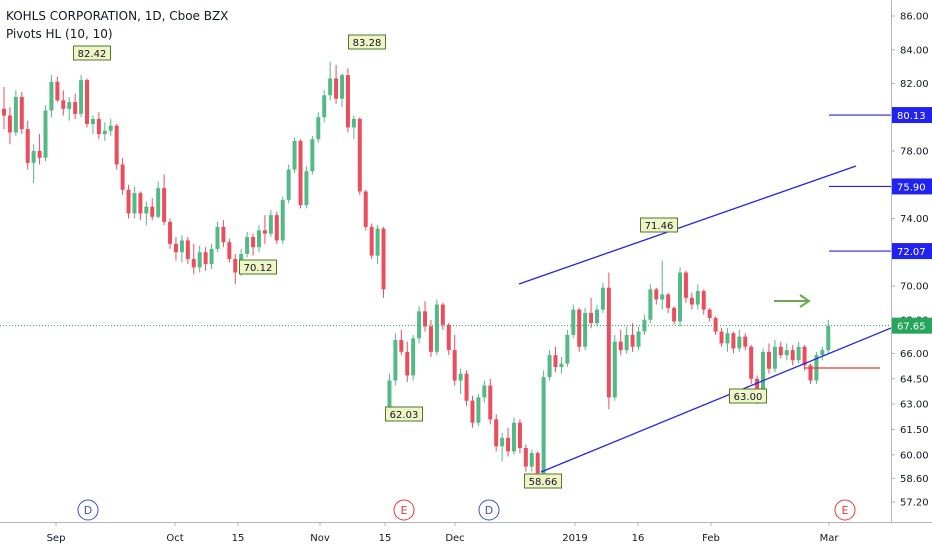 The width and height of the screenshot is (932, 550). What do you see at coordinates (404, 414) in the screenshot?
I see `pivot-label: 62.03` at bounding box center [404, 414].